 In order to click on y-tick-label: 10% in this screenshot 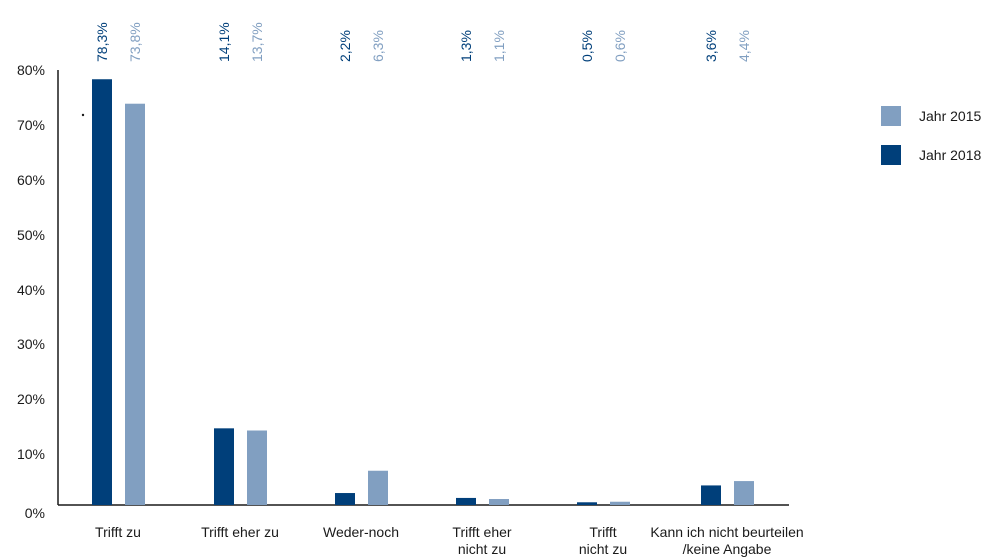, I will do `click(31, 454)`.